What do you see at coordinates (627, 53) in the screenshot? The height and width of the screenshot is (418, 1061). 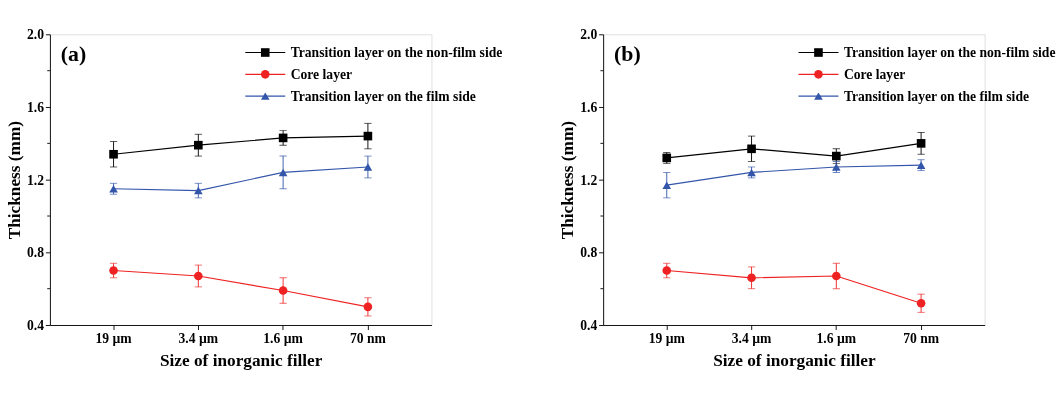 I see `annotation: (b)` at bounding box center [627, 53].